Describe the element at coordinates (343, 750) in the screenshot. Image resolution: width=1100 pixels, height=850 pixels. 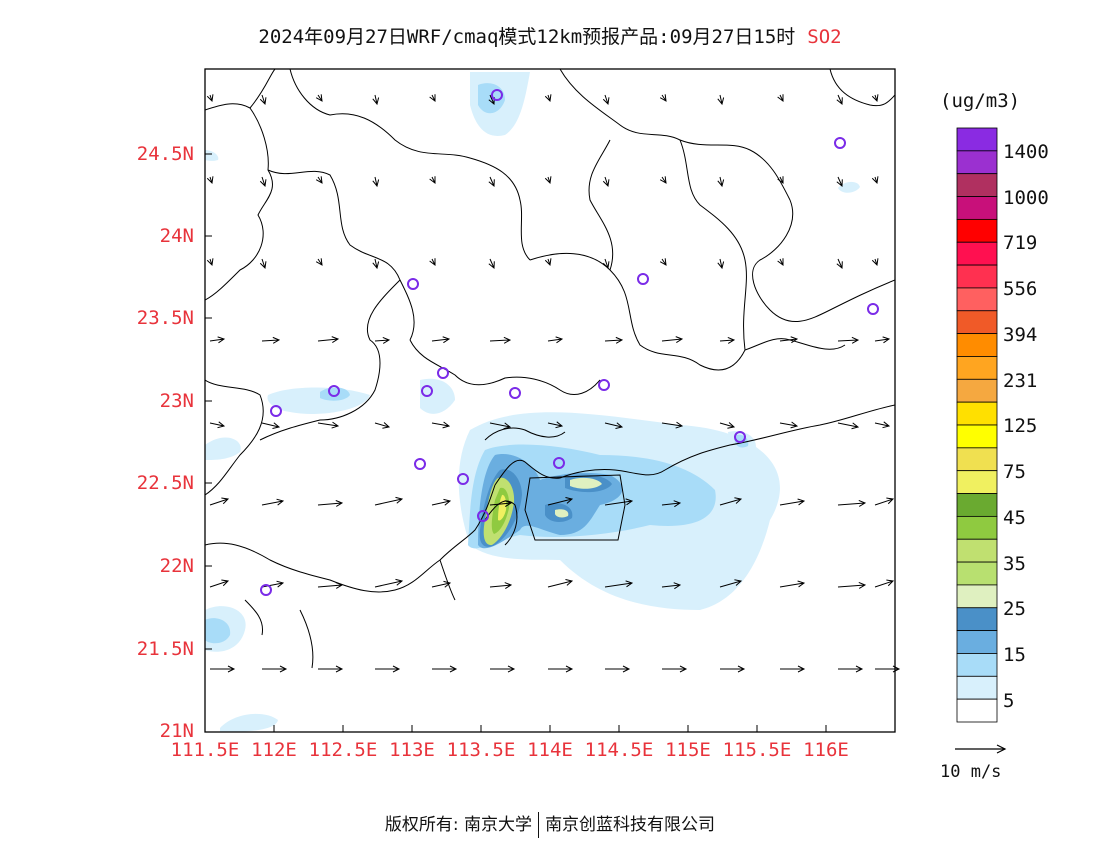
I see `lon-label-112-5: 112.5E` at that location.